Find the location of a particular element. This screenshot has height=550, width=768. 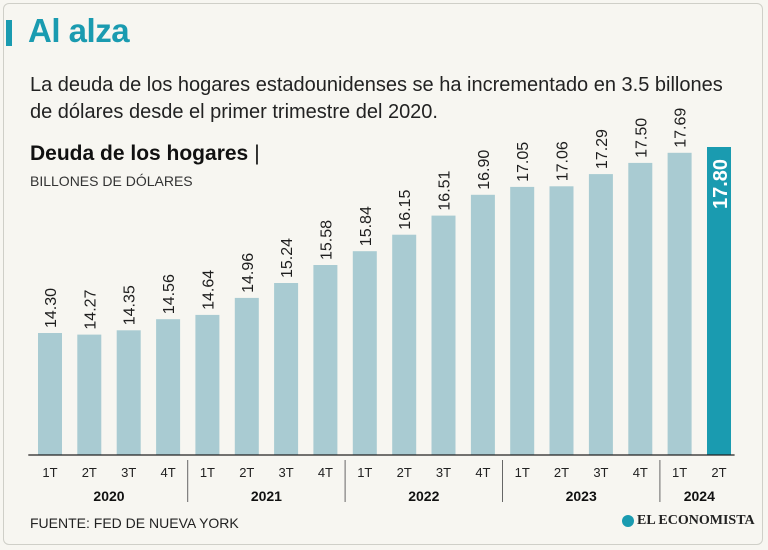

year-label: 2024 is located at coordinates (699, 496).